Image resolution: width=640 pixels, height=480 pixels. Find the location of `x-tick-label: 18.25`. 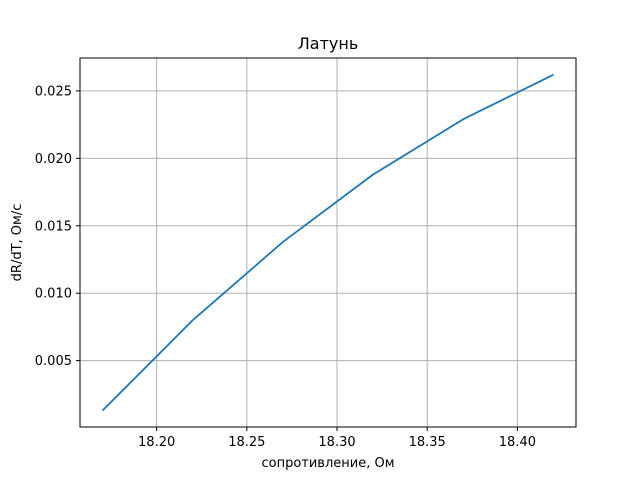

x-tick-label: 18.25 is located at coordinates (246, 442).